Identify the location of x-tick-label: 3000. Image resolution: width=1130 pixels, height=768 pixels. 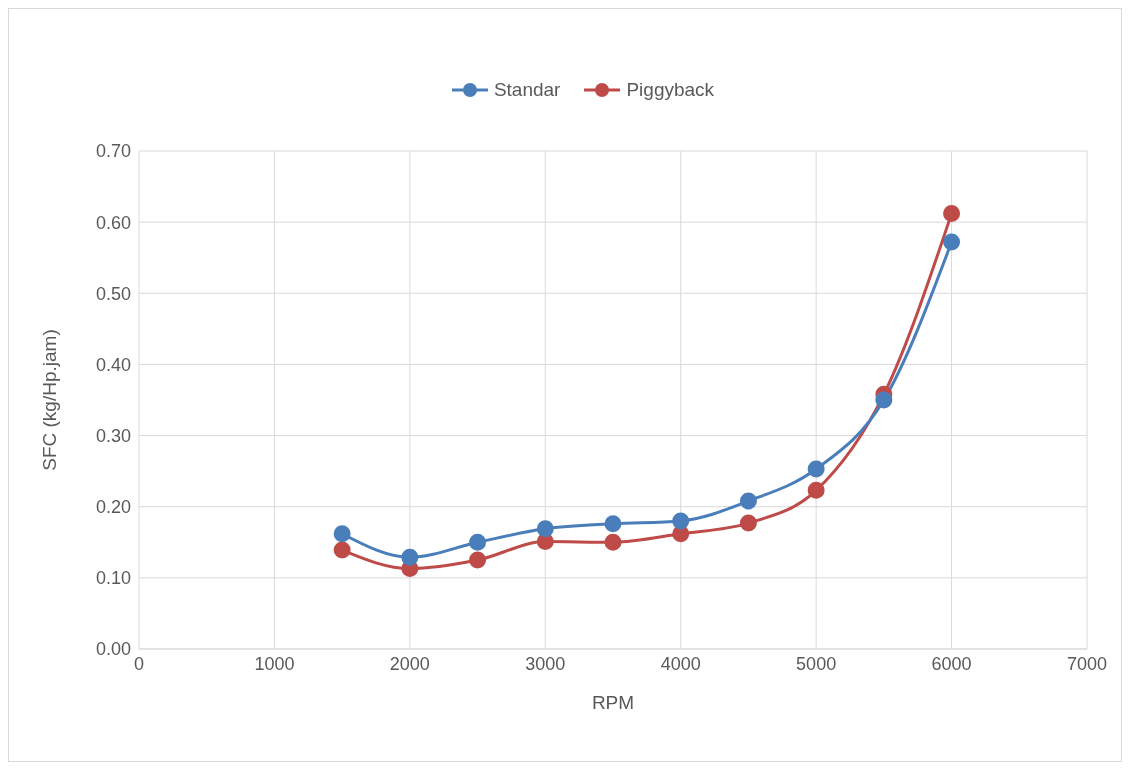
(545, 663).